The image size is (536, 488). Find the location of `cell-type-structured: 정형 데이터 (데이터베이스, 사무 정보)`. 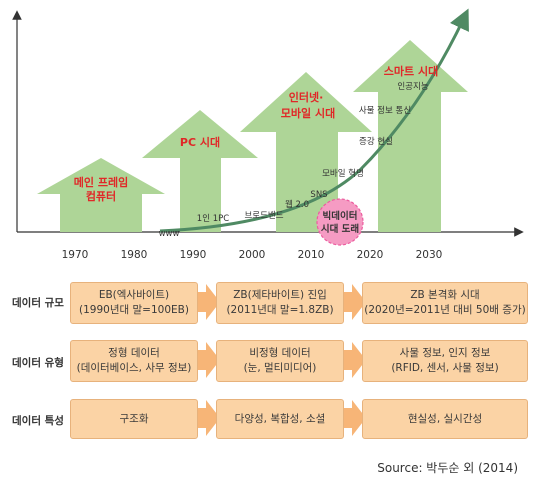

cell-type-structured: 정형 데이터 (데이터베이스, 사무 정보) is located at coordinates (134, 361).